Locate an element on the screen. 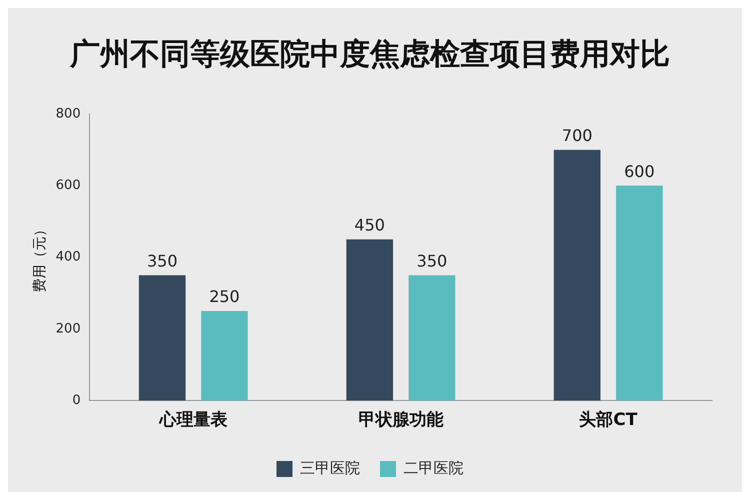 Image resolution: width=750 pixels, height=500 pixels. y-tick-label: 800 is located at coordinates (68, 114).